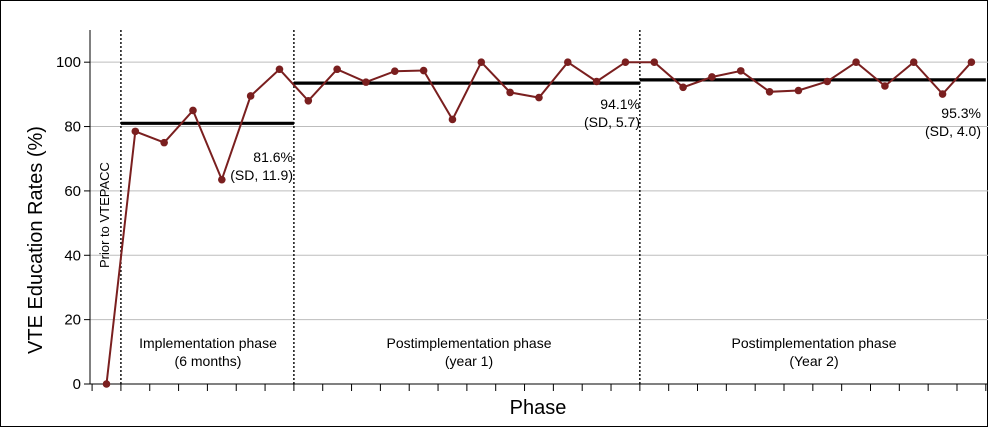 The image size is (988, 432). What do you see at coordinates (961, 113) in the screenshot?
I see `post-year2-mean-label: 95.3%` at bounding box center [961, 113].